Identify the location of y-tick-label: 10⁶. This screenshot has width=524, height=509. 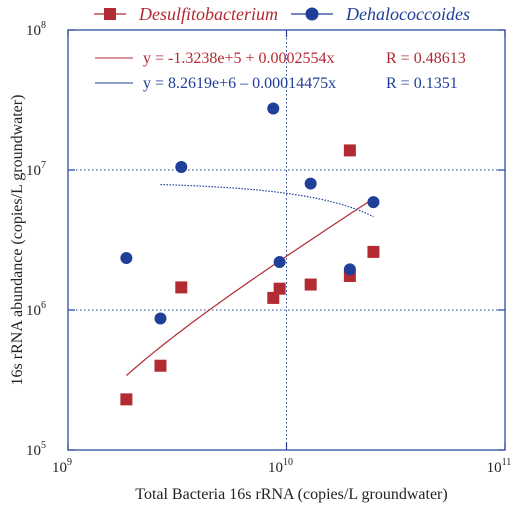
(36, 309).